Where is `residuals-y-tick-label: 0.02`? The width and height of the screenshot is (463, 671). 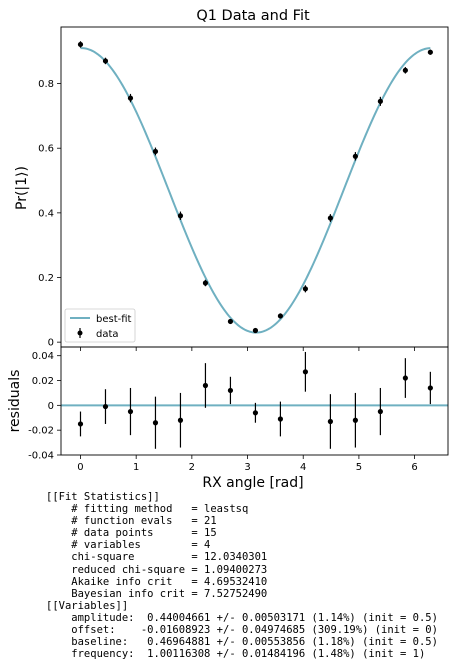 residuals-y-tick-label: 0.02 is located at coordinates (43, 381).